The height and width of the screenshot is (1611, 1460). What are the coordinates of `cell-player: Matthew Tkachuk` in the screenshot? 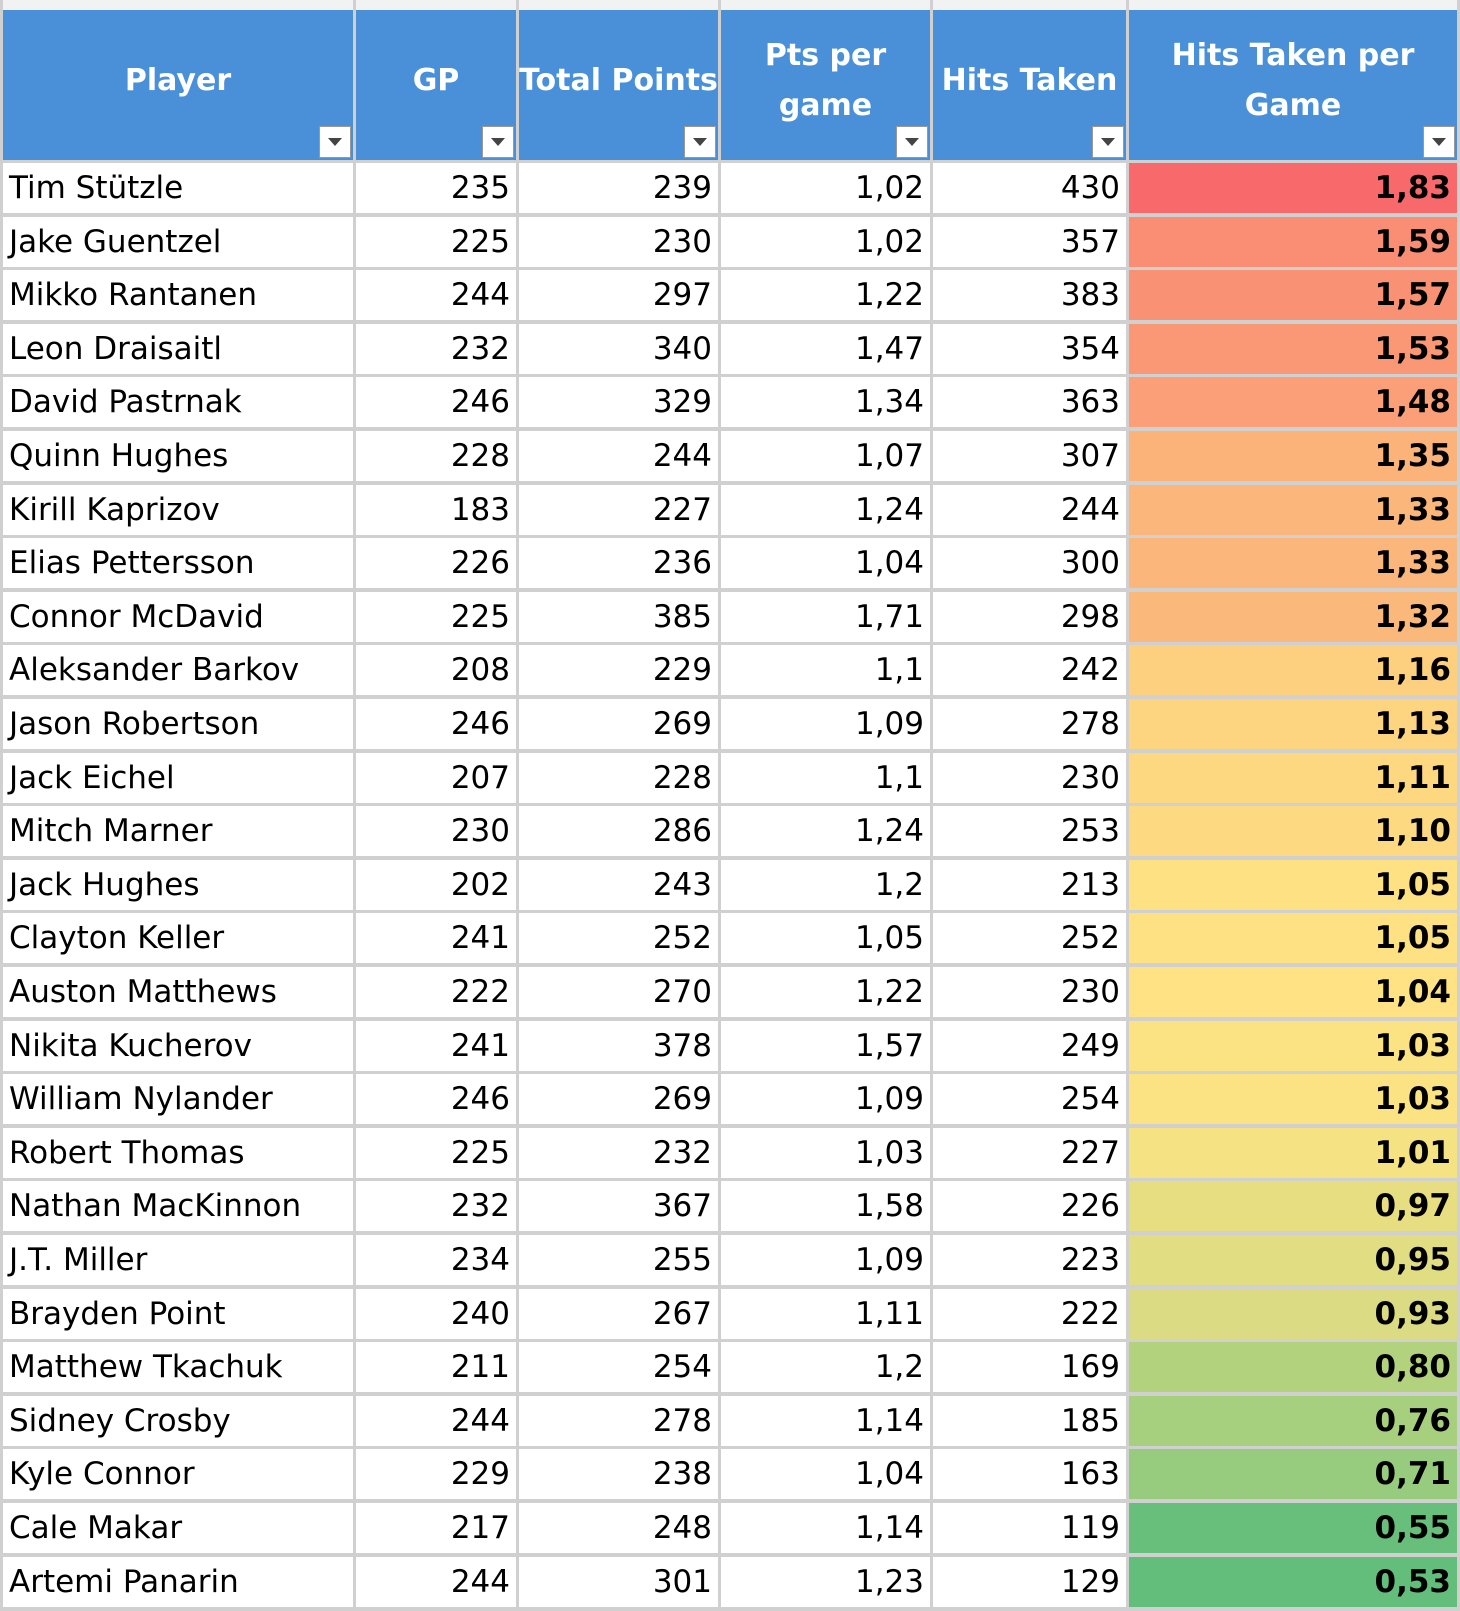 It's located at (178, 1367).